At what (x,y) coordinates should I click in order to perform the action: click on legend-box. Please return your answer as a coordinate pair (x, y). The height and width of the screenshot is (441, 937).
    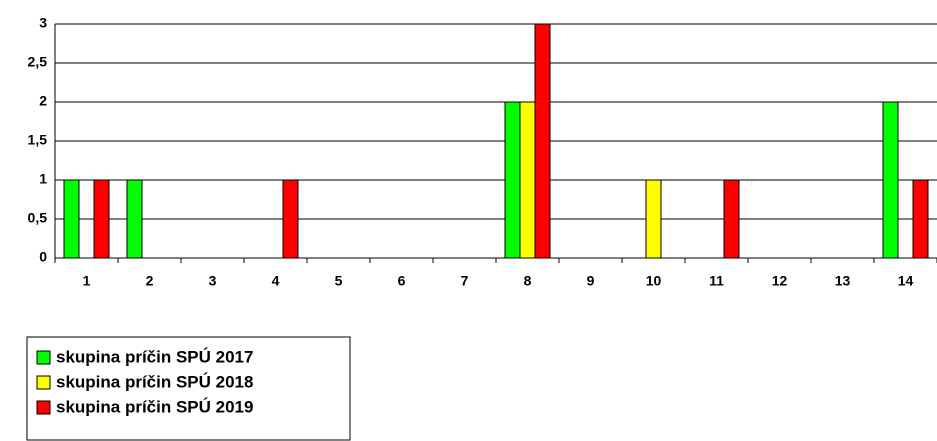
    Looking at the image, I should click on (188, 388).